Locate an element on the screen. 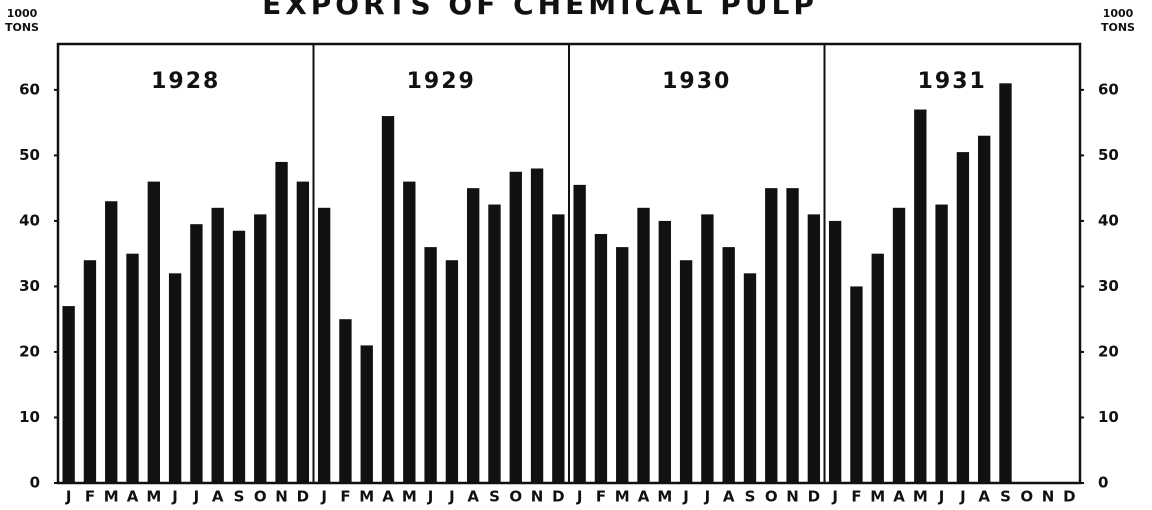 The image size is (1152, 510). y-label: TONS is located at coordinates (22, 27).